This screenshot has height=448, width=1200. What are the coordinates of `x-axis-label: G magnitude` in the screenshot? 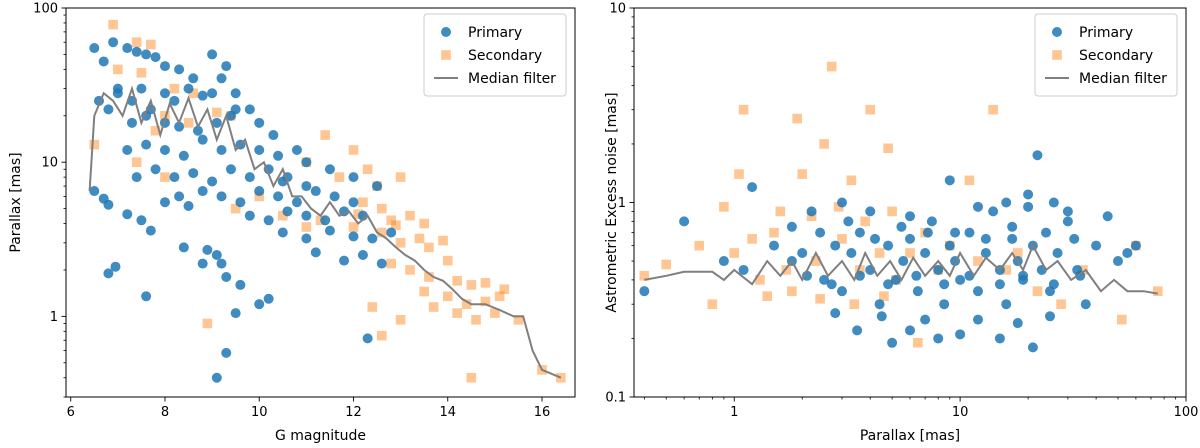 It's located at (320, 436).